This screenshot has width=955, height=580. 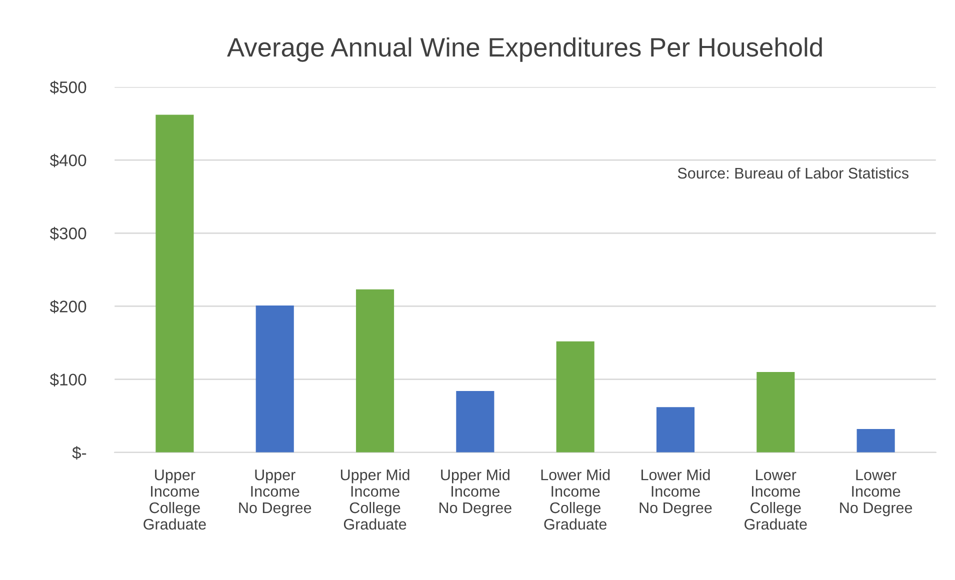 I want to click on x-tick-label: Lower Income College Graduate, so click(x=775, y=500).